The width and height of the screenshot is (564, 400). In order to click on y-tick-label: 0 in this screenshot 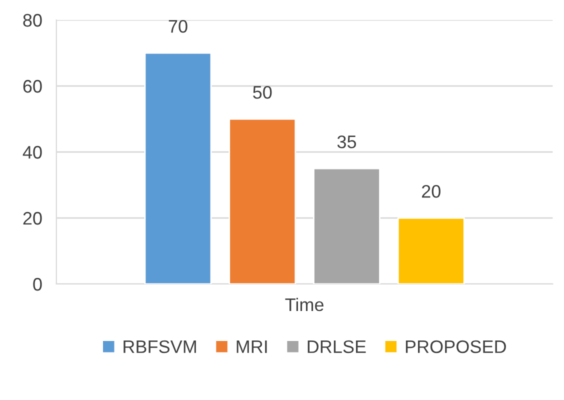, I will do `click(37, 284)`.